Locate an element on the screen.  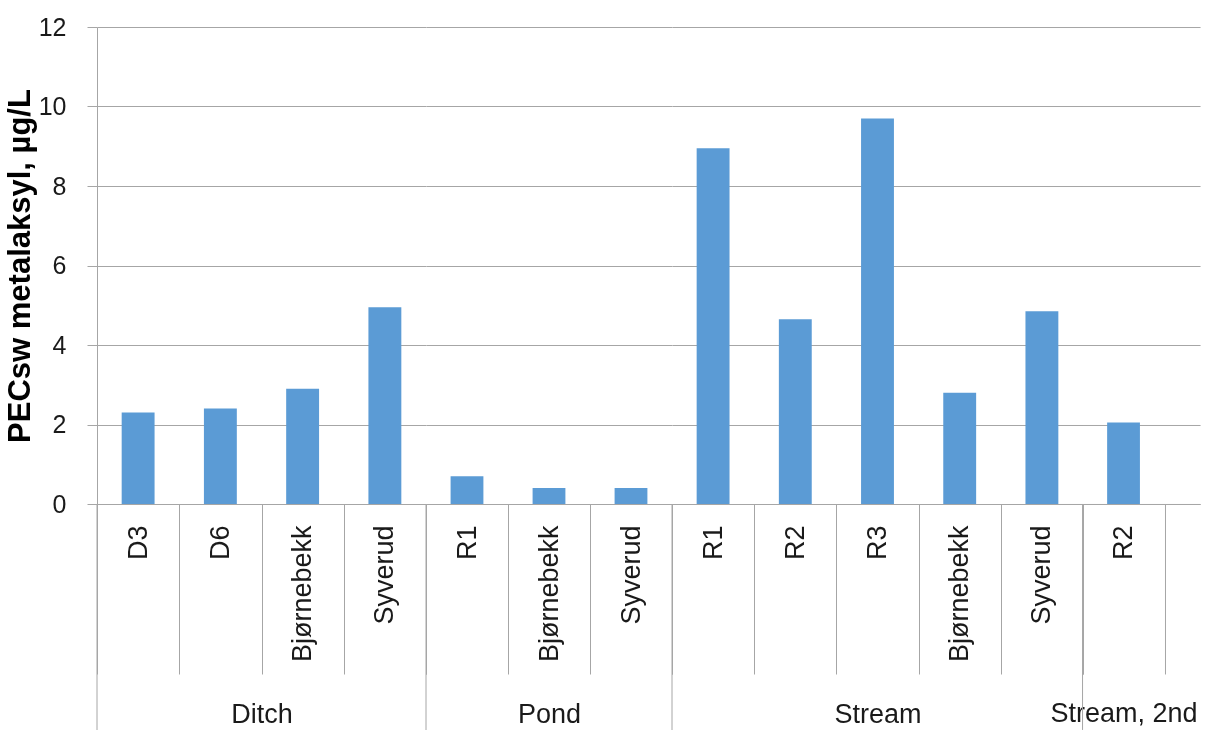
x-tick-label: D6 is located at coordinates (219, 543).